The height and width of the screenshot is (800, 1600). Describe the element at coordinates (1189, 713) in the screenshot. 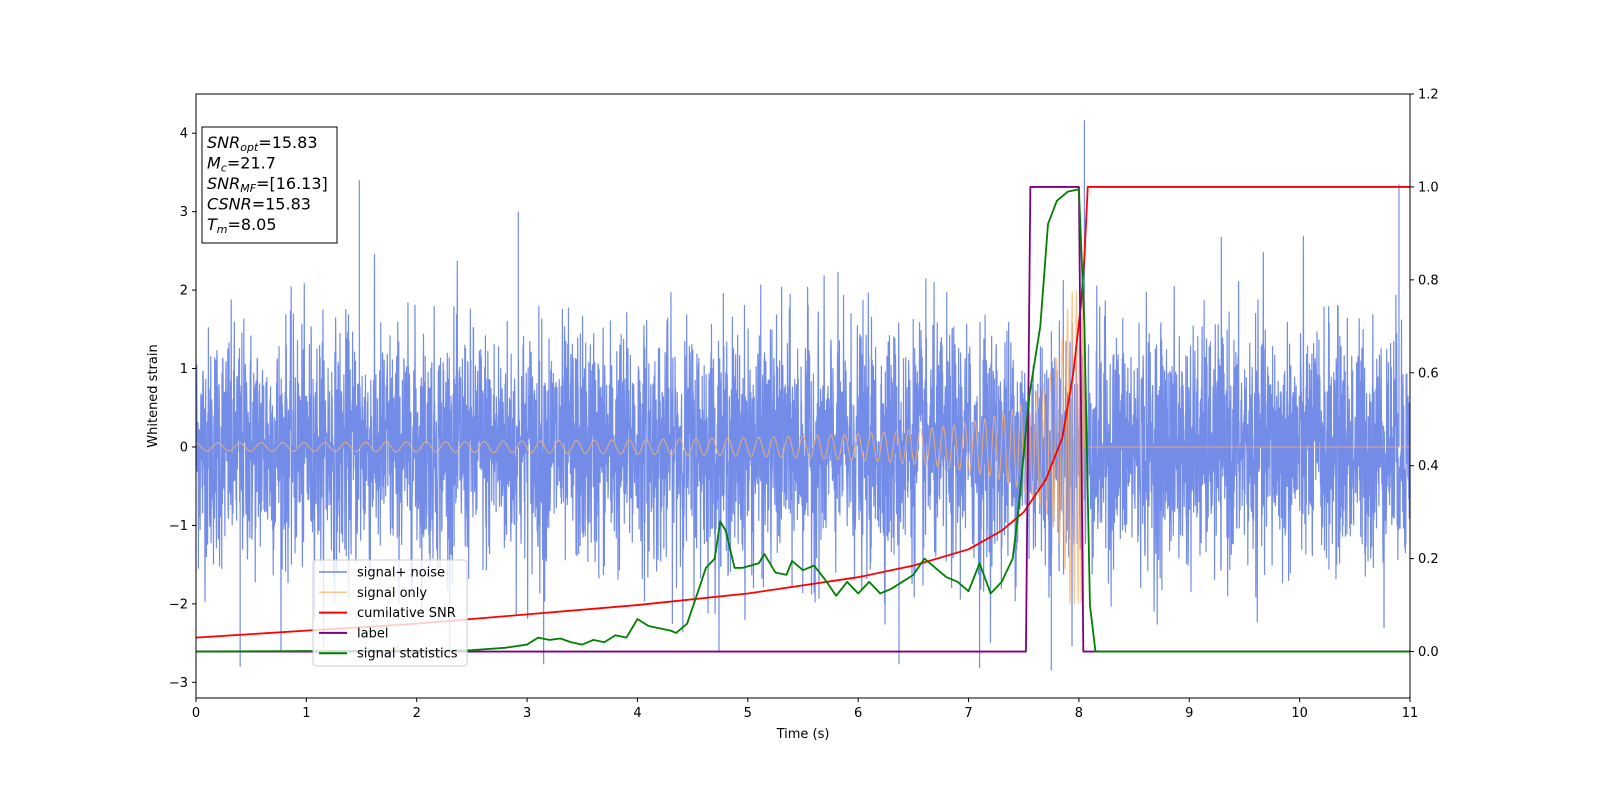

I see `x-tick-label: 9` at that location.